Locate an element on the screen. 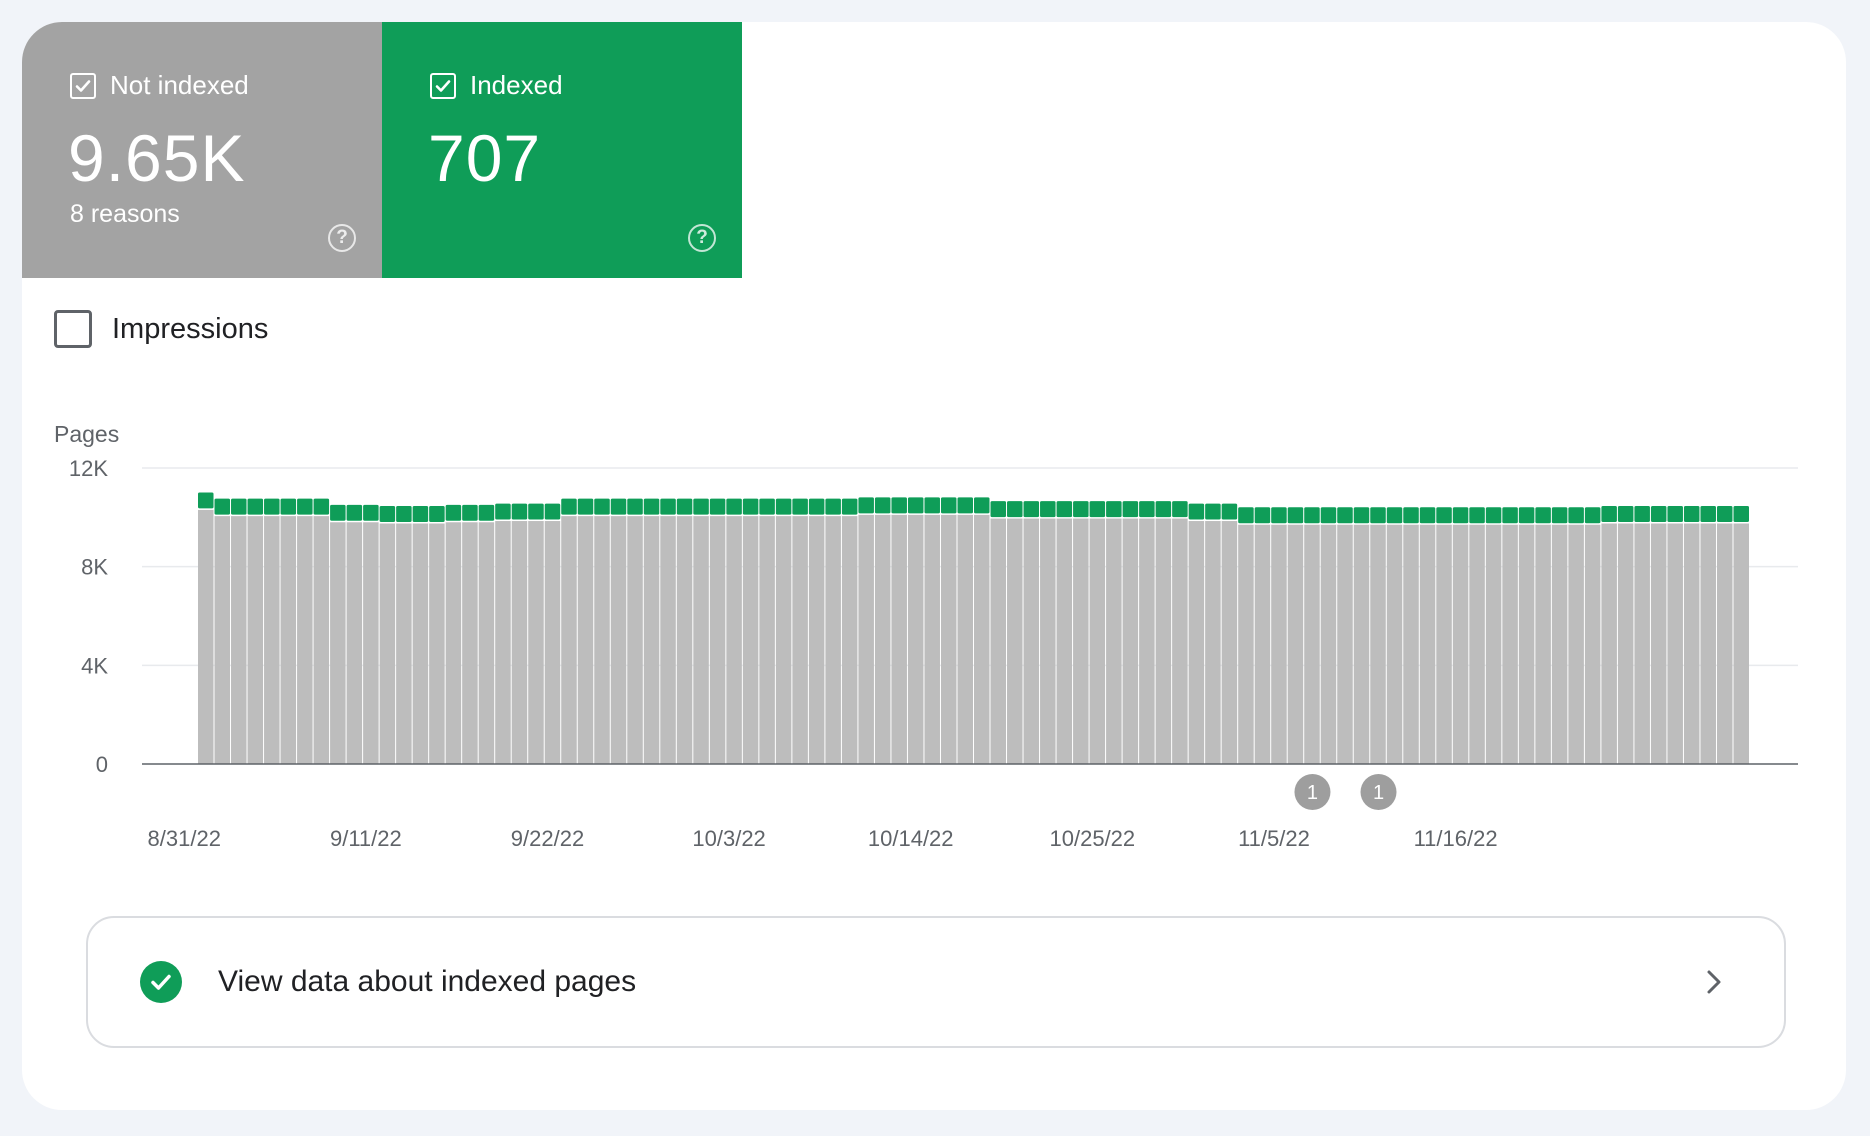 The width and height of the screenshot is (1870, 1136). annotation-marker is located at coordinates (1378, 792).